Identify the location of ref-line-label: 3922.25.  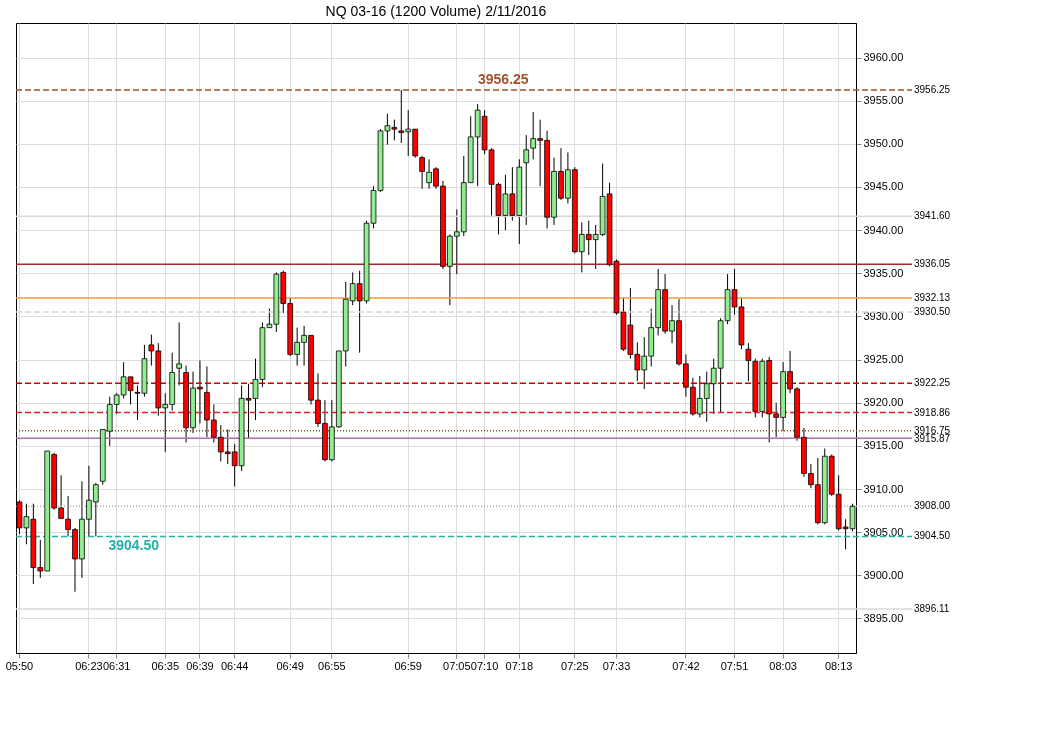
(932, 383).